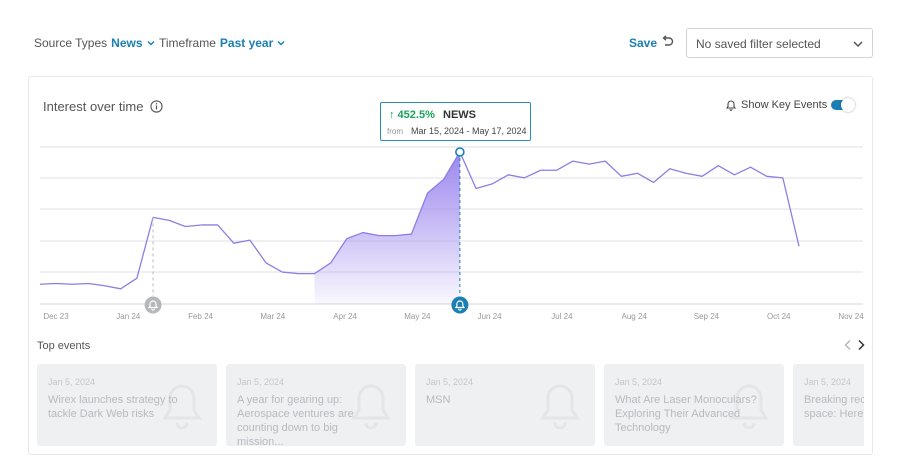 This screenshot has width=900, height=462. Describe the element at coordinates (345, 316) in the screenshot. I see `x-tick-label: Apr 24` at that location.